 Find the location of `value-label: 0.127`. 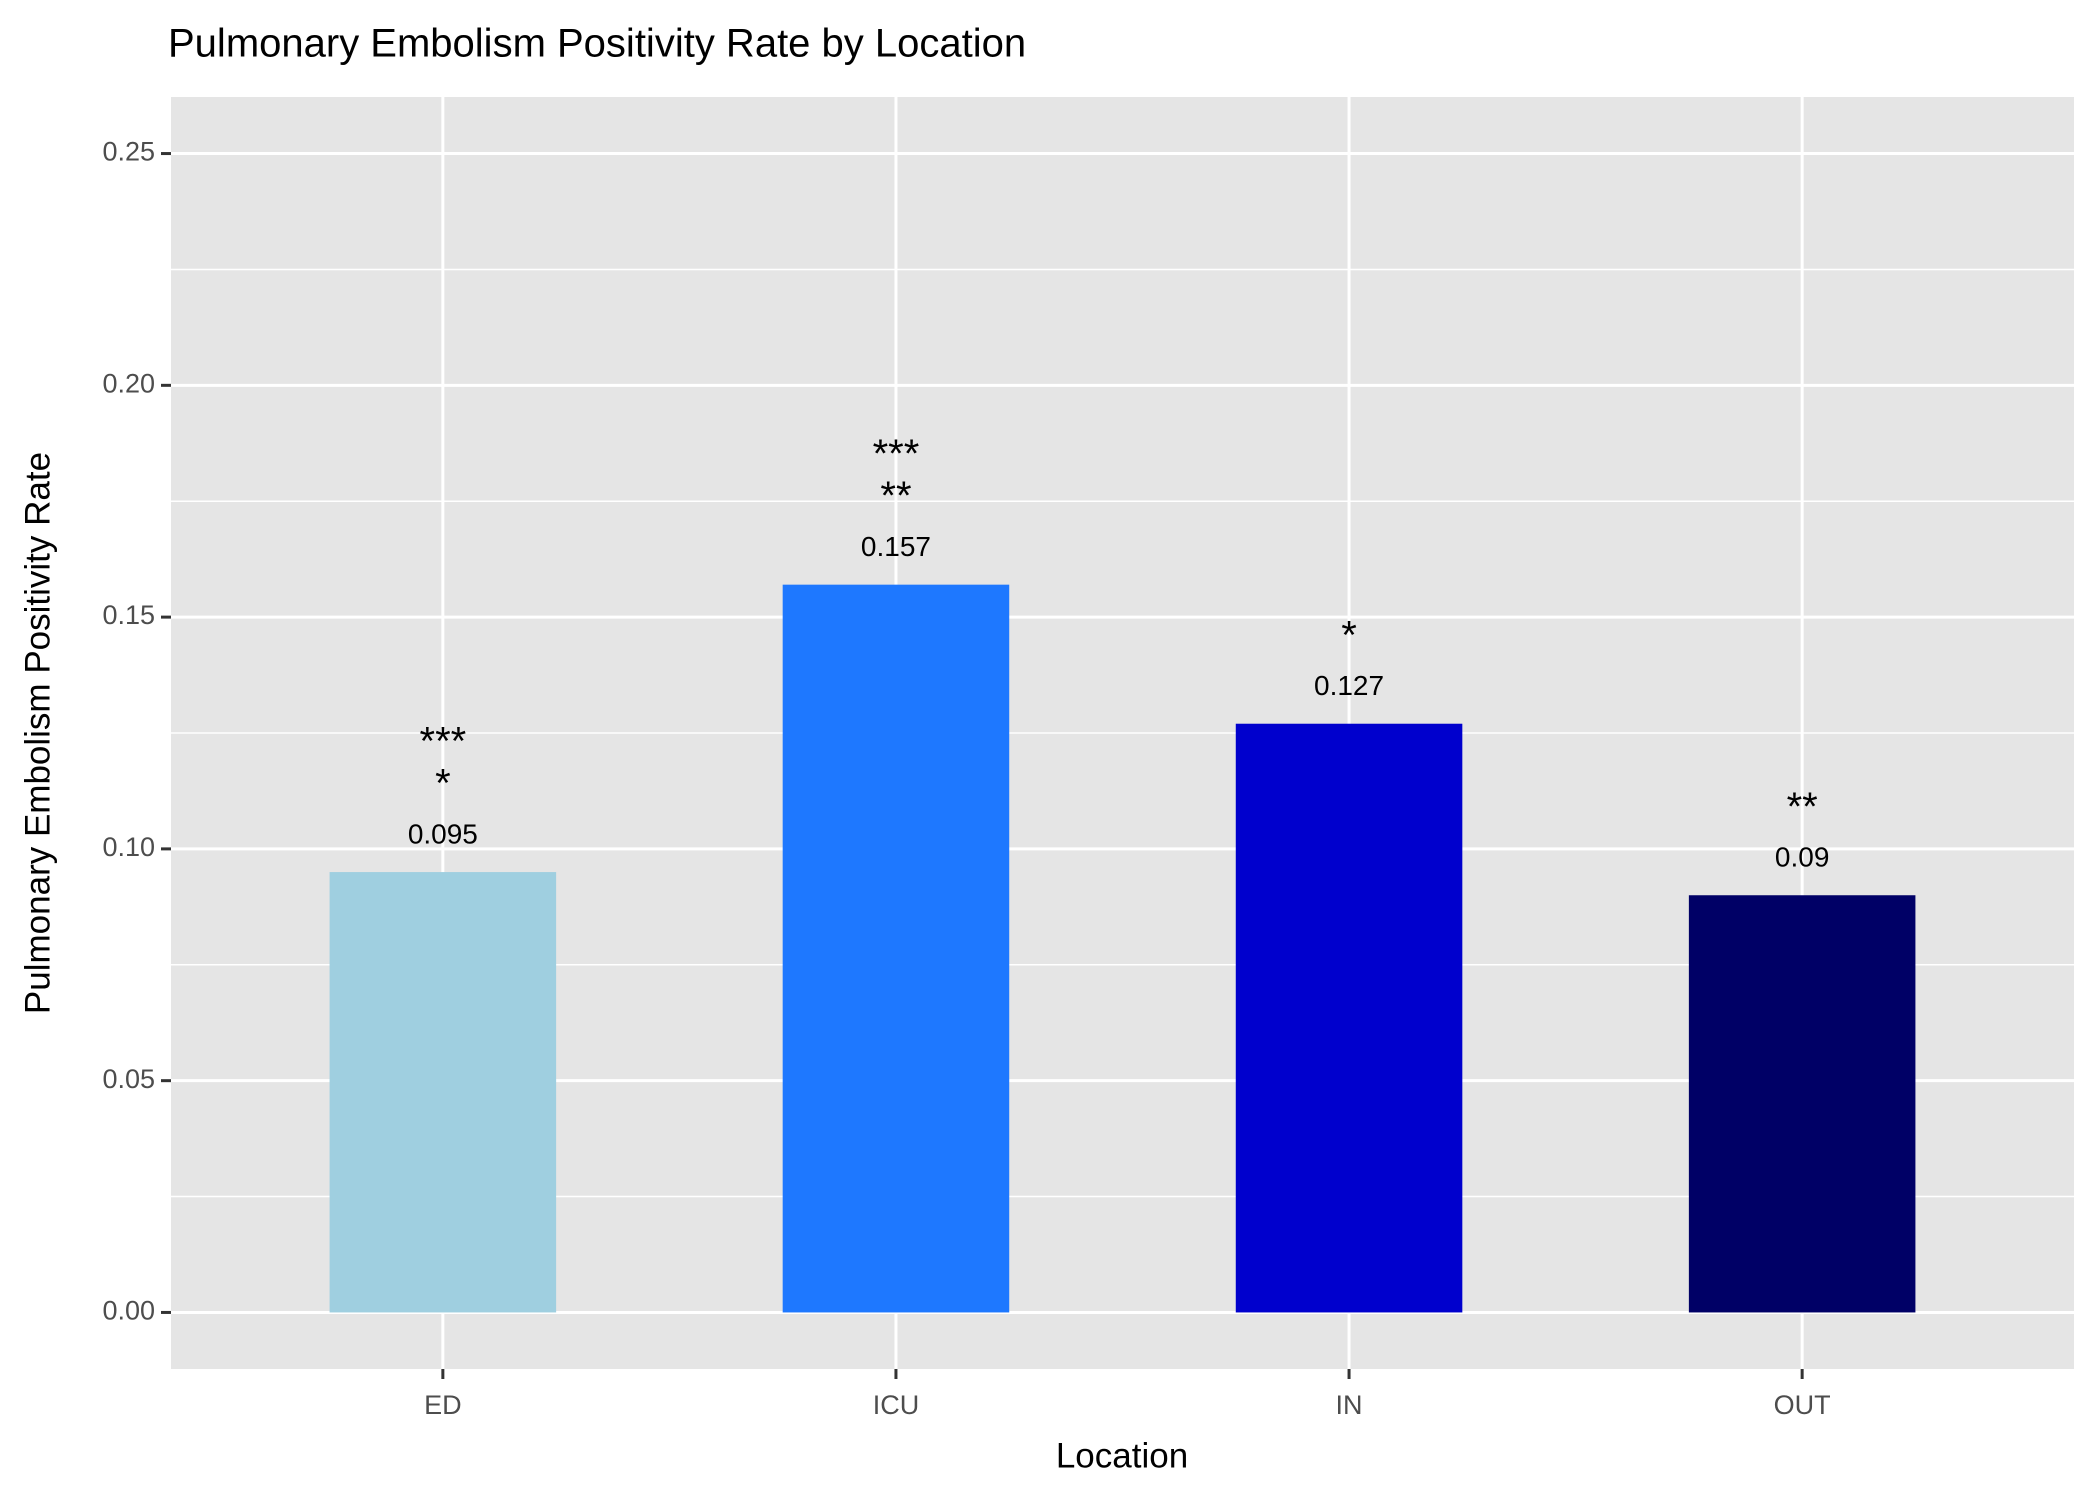

value-label: 0.127 is located at coordinates (1349, 685).